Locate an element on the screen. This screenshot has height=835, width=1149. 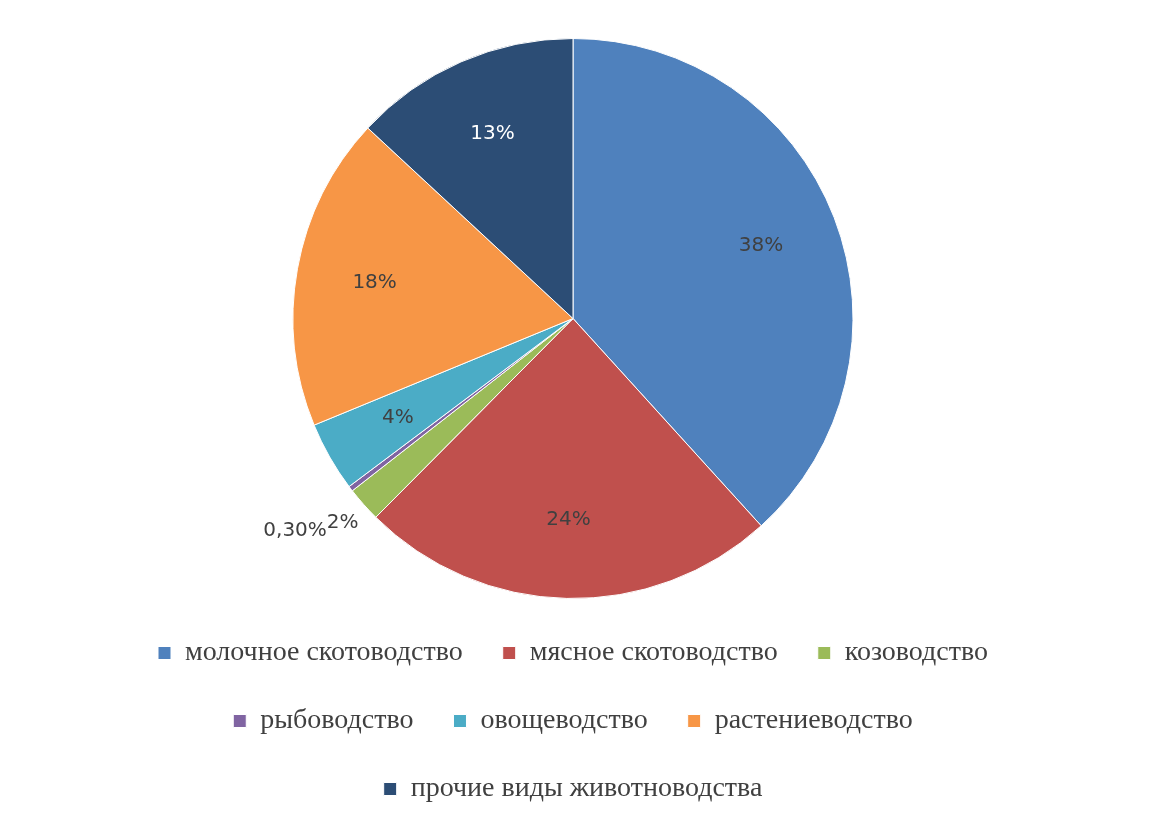
legend-label: овощеводство is located at coordinates (564, 719).